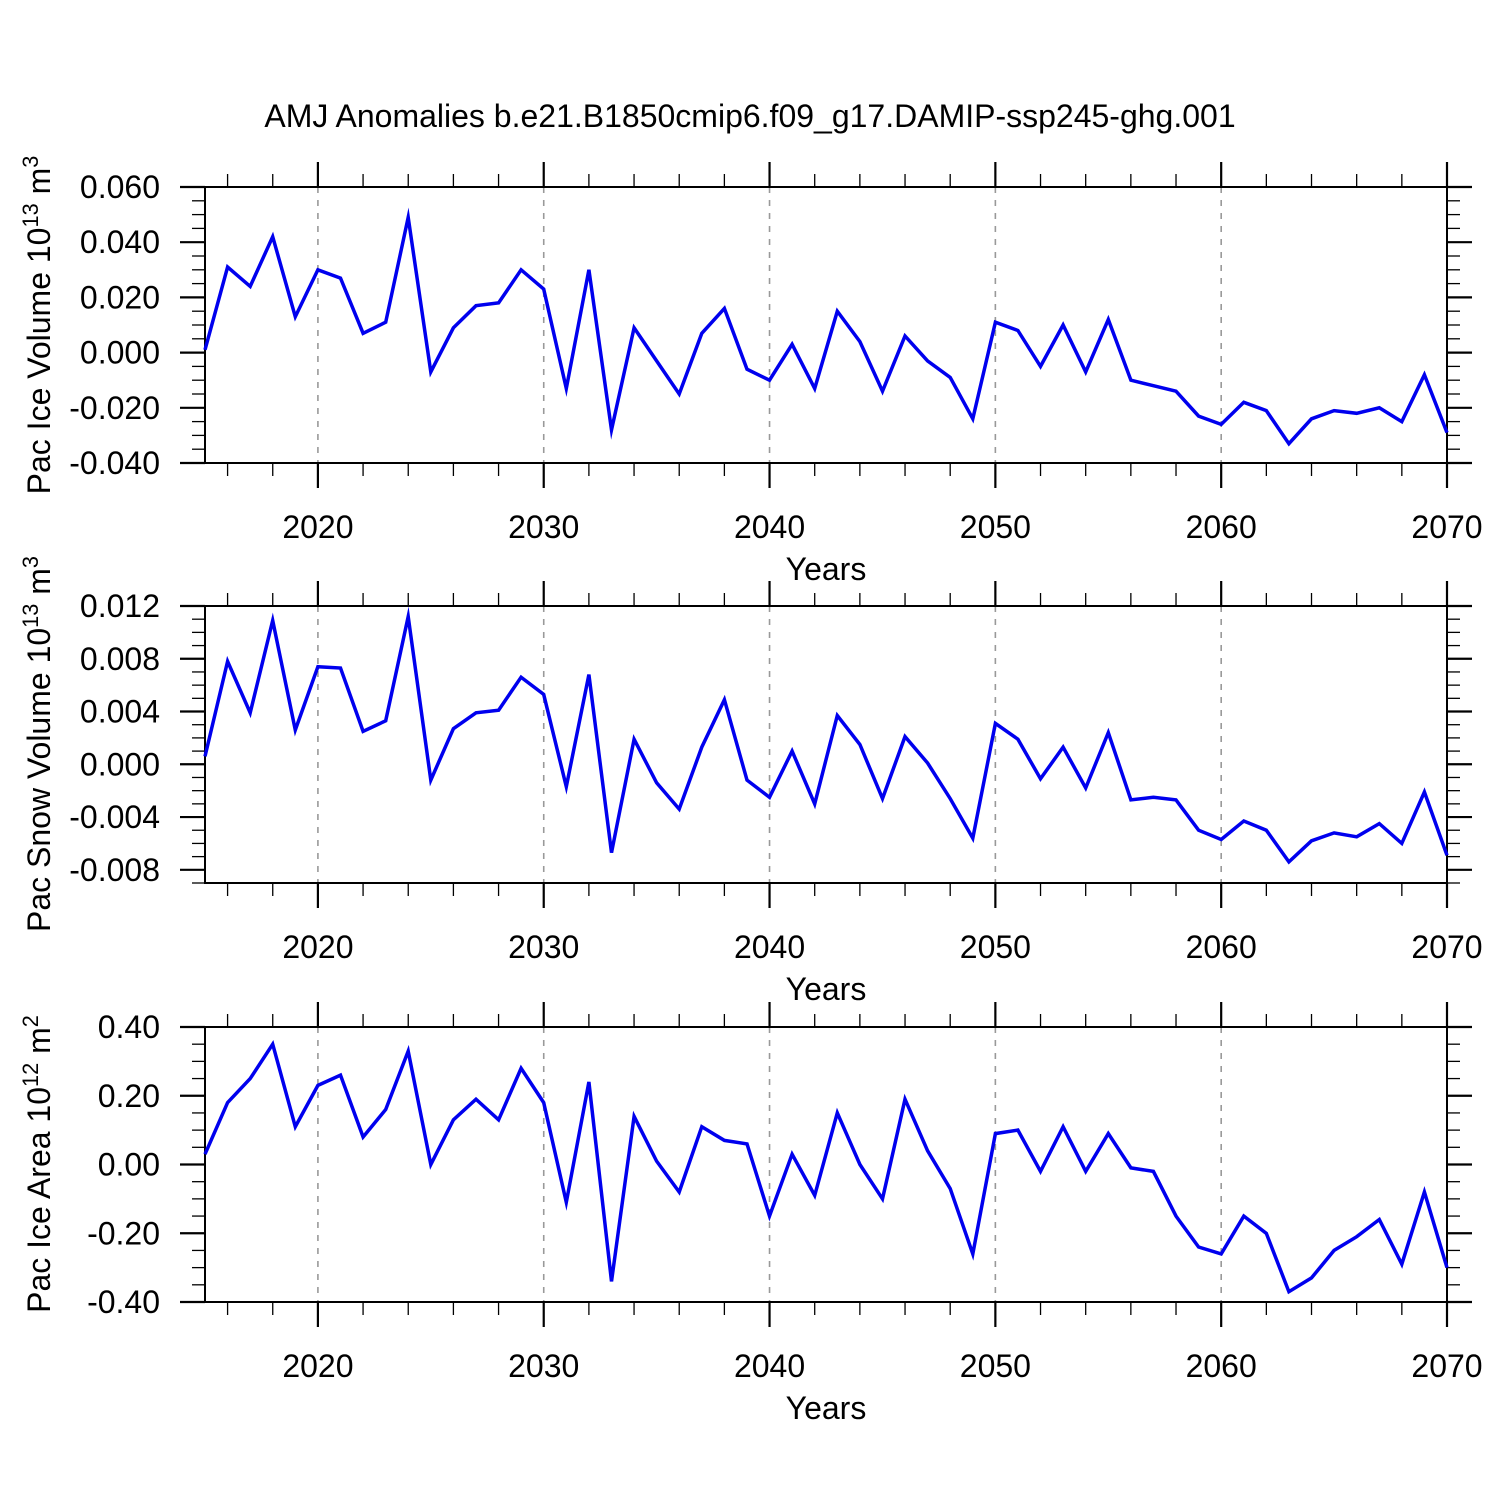 The height and width of the screenshot is (1500, 1500). I want to click on y-tick-label: 0.060, so click(120, 187).